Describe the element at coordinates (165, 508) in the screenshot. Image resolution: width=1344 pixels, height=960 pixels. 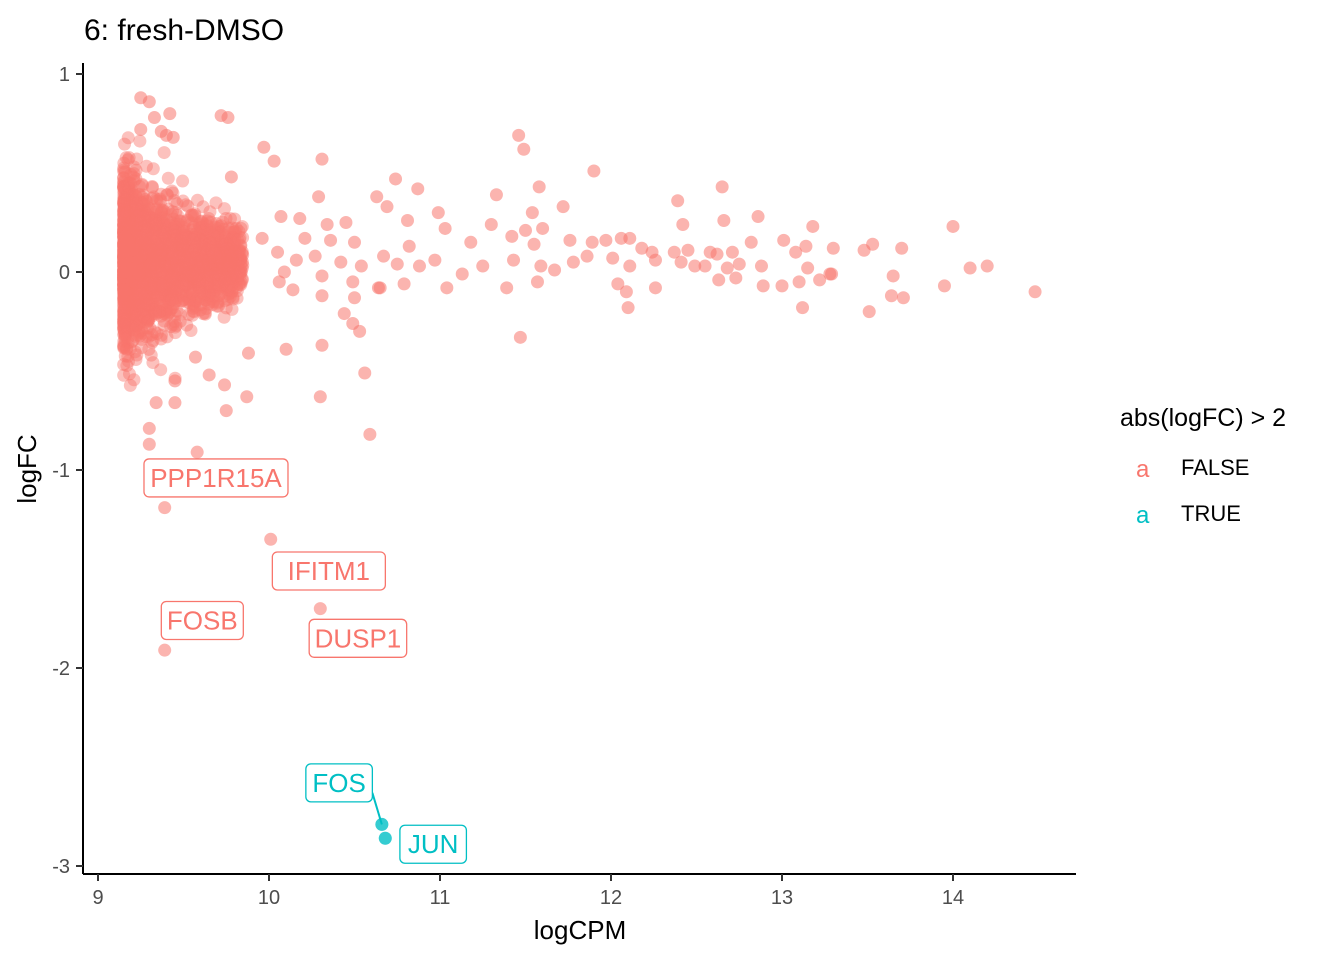
I see `labeled-point` at that location.